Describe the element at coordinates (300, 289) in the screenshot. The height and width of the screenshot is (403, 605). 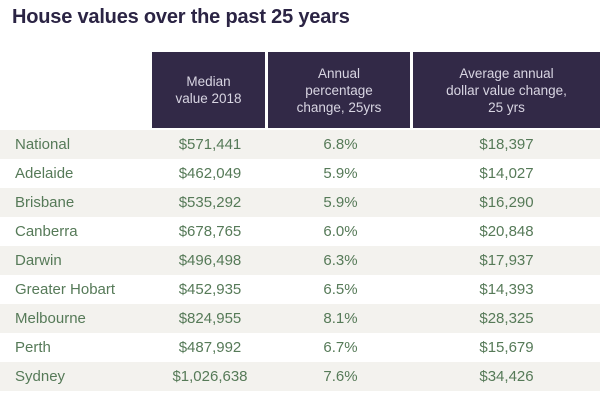
I see `table-row: Greater Hobart $452,935 6.5% $14,393` at that location.